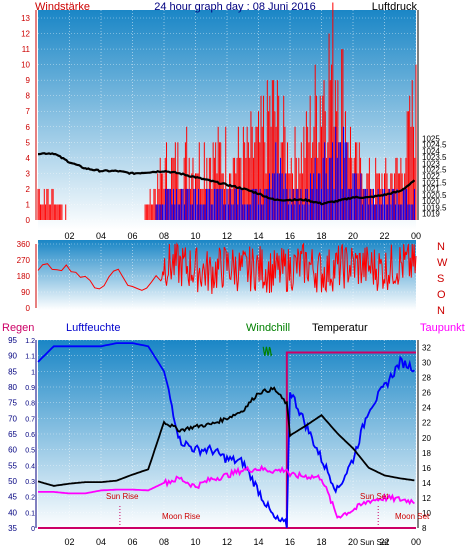 Image resolution: width=470 pixels, height=555 pixels. Describe the element at coordinates (426, 423) in the screenshot. I see `temperature-y-tick-label: 22` at that location.